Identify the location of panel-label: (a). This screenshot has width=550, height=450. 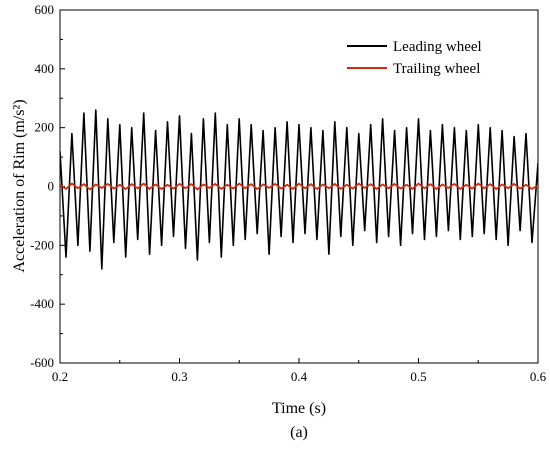
(299, 432).